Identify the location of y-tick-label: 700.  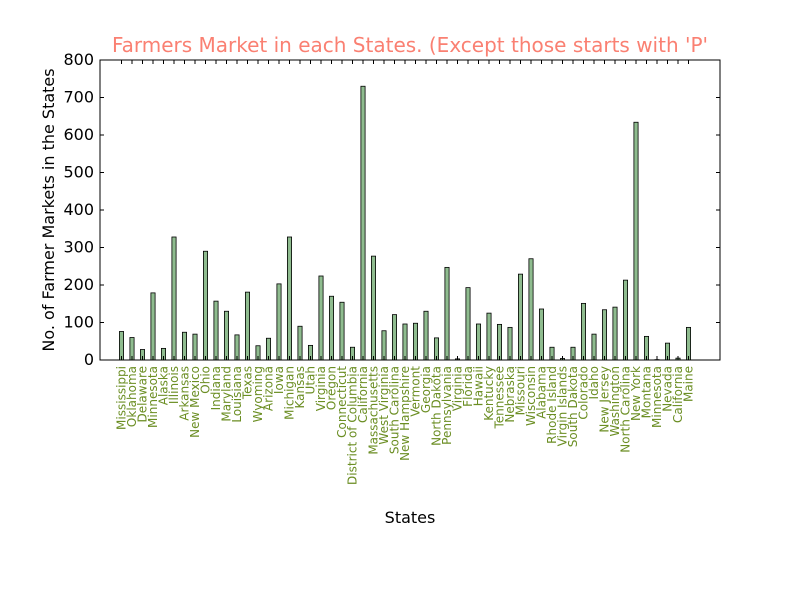
(78, 97).